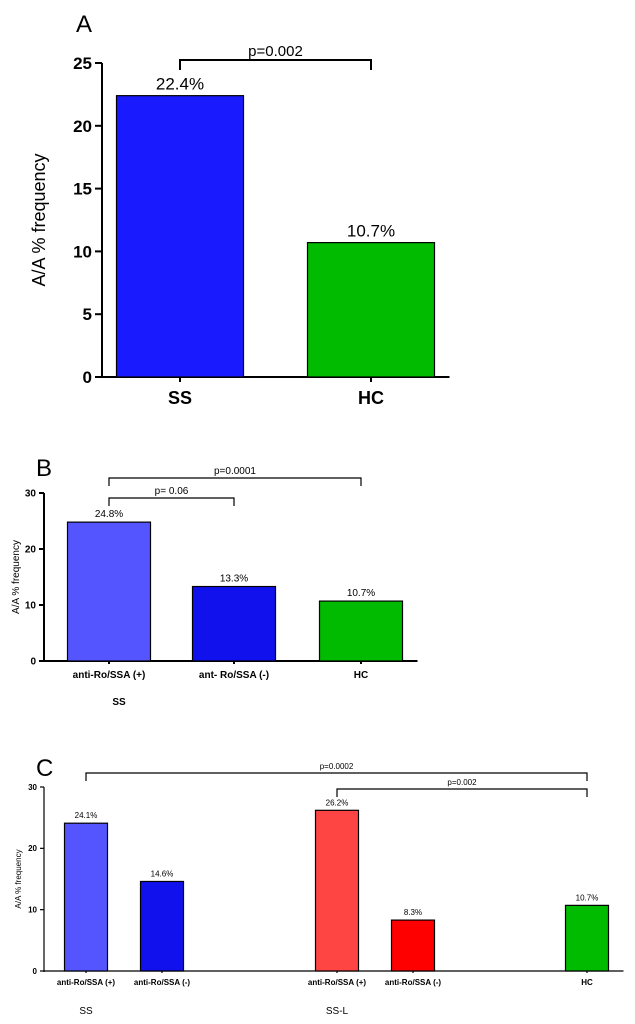  What do you see at coordinates (180, 84) in the screenshot?
I see `data-label: 22.4%` at bounding box center [180, 84].